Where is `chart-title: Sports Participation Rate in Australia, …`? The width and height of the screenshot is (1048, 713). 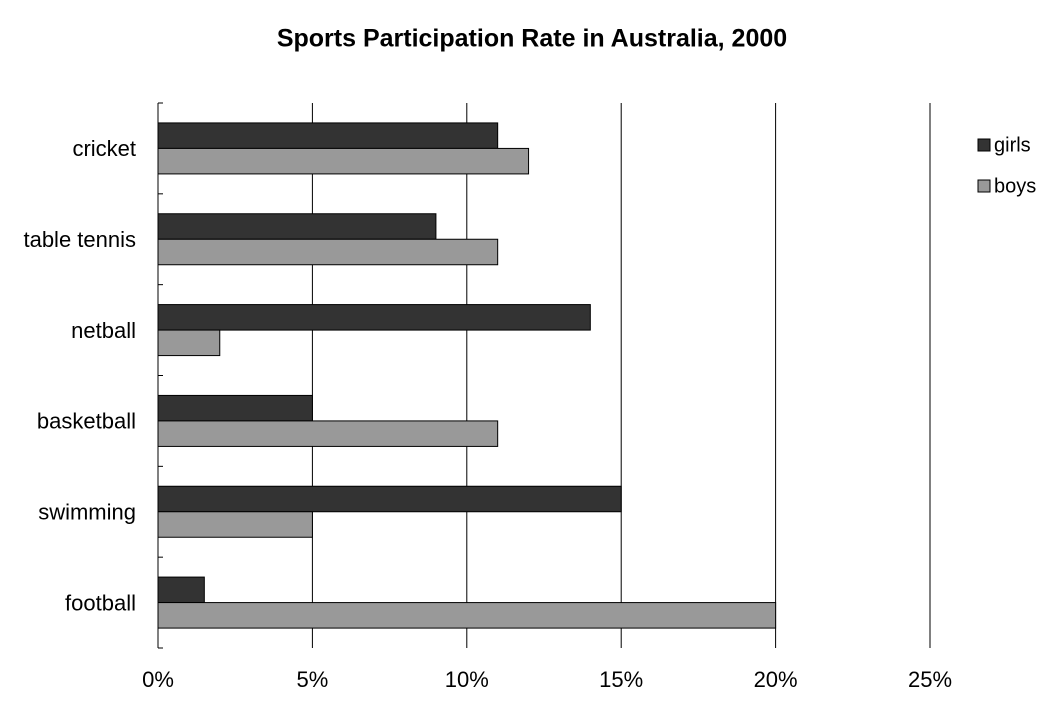 chart-title: Sports Participation Rate in Australia, … is located at coordinates (532, 39).